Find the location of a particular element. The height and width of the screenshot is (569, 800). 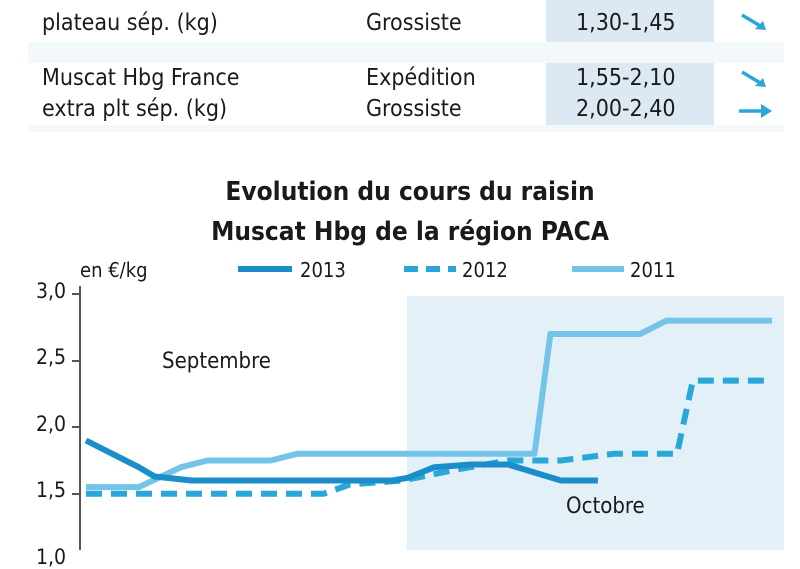

y-tick-label: 1,5 is located at coordinates (50, 490).